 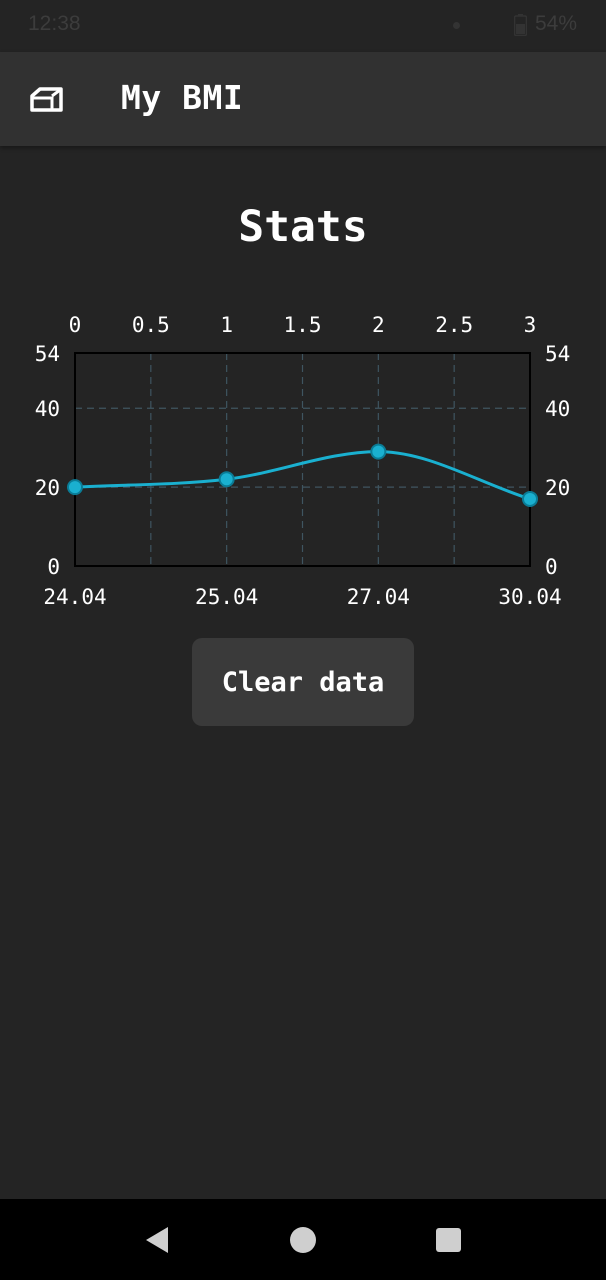 I want to click on app-bar: My BMI, so click(x=303, y=99).